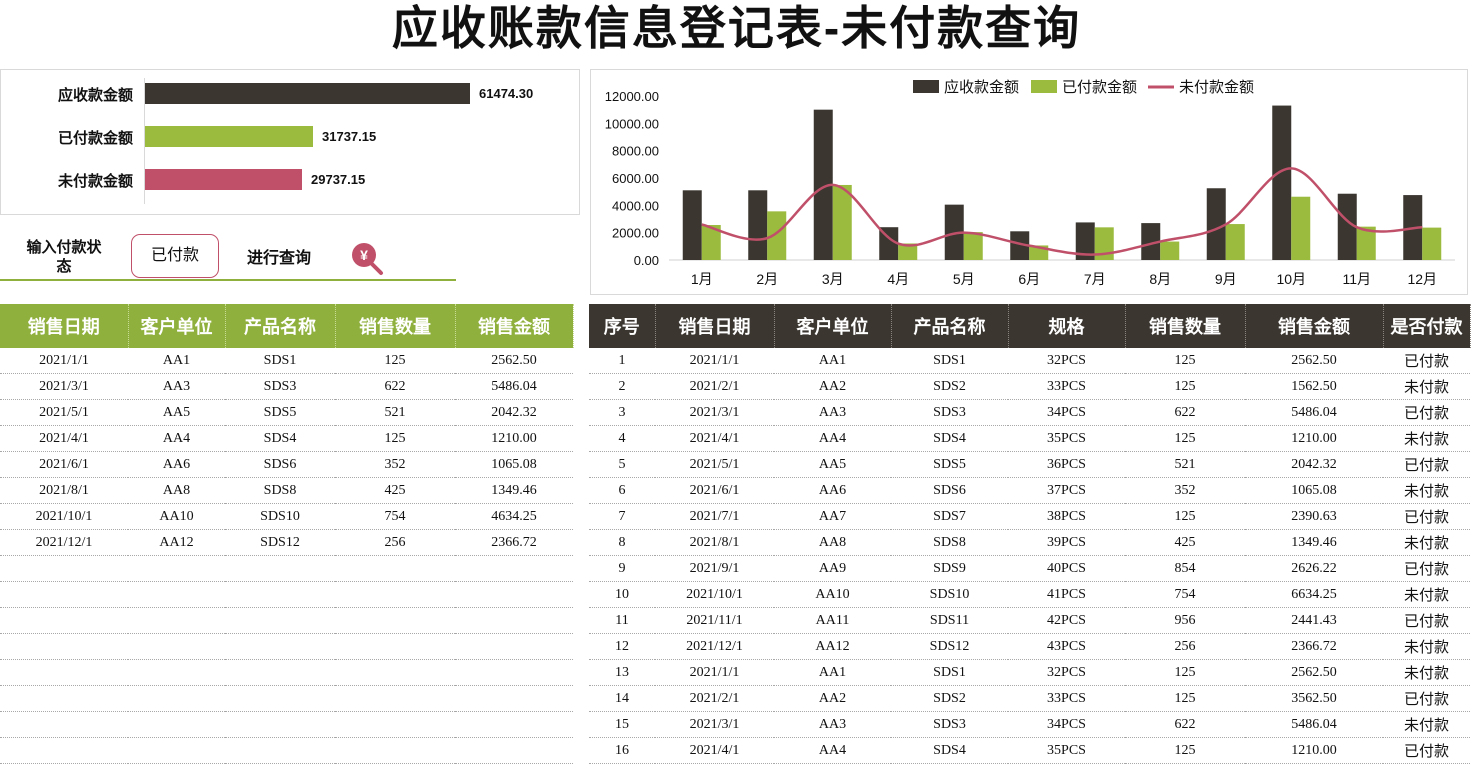  What do you see at coordinates (622, 750) in the screenshot?
I see `table-cell: 16` at bounding box center [622, 750].